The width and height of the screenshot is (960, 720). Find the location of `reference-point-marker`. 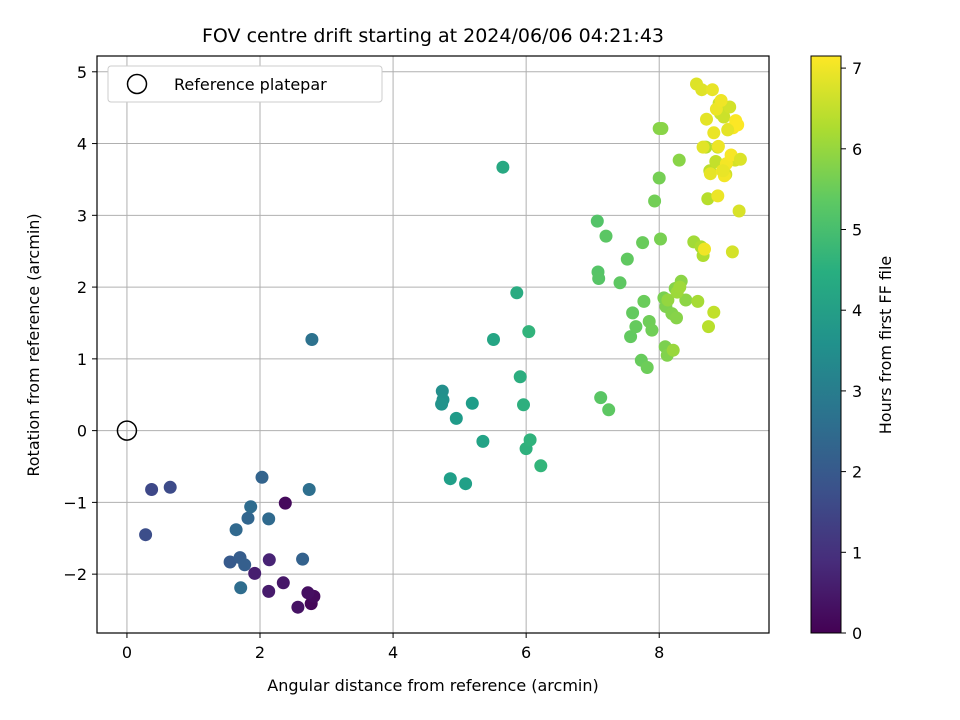

reference-point-marker is located at coordinates (127, 430).